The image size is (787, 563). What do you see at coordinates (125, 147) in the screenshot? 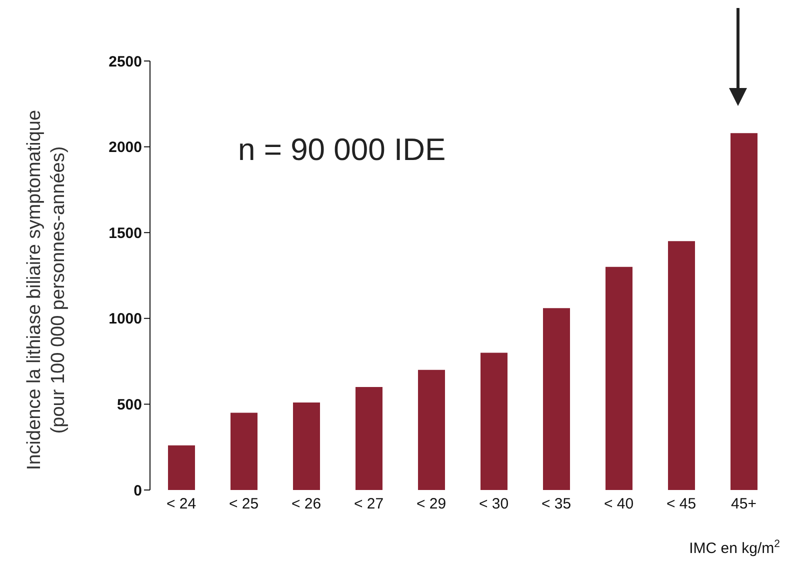
I see `y-tick-label: 2000` at bounding box center [125, 147].